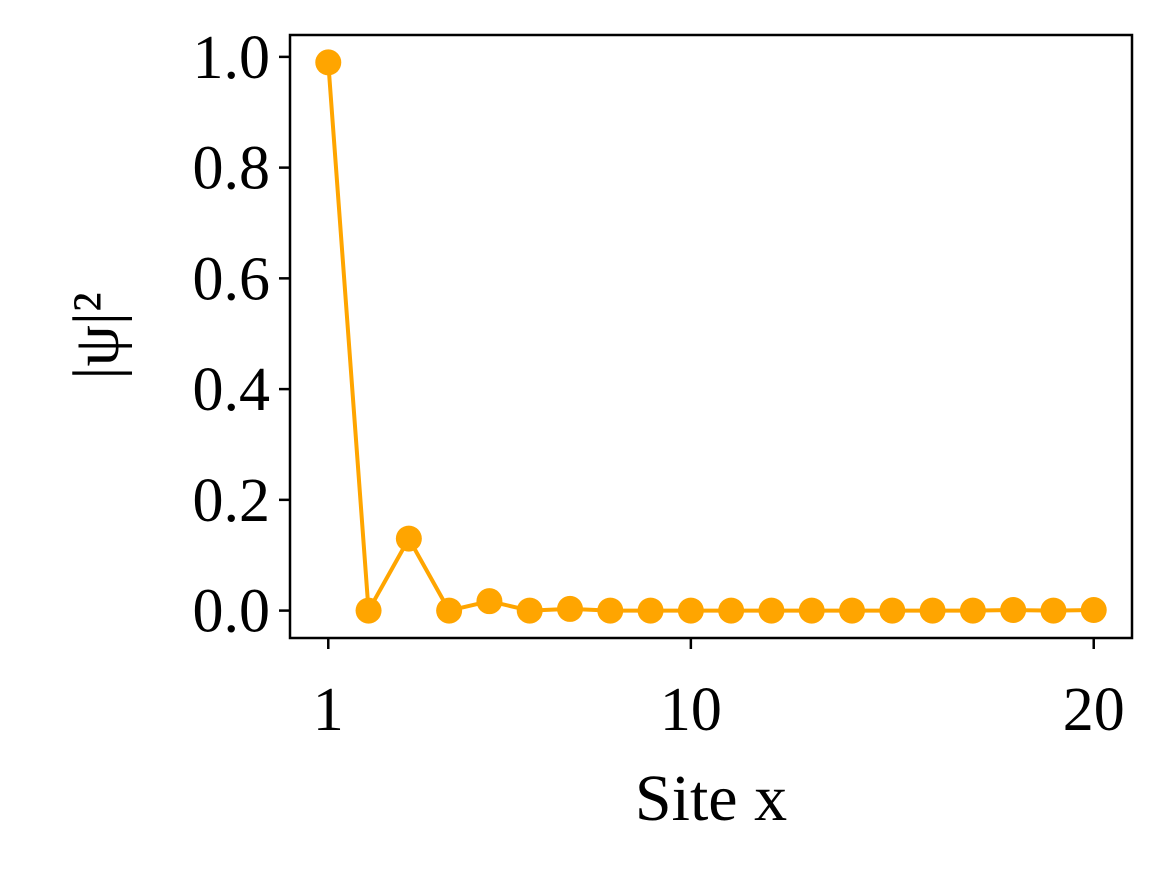  Describe the element at coordinates (232, 169) in the screenshot. I see `y-tick-label: 0.8` at that location.